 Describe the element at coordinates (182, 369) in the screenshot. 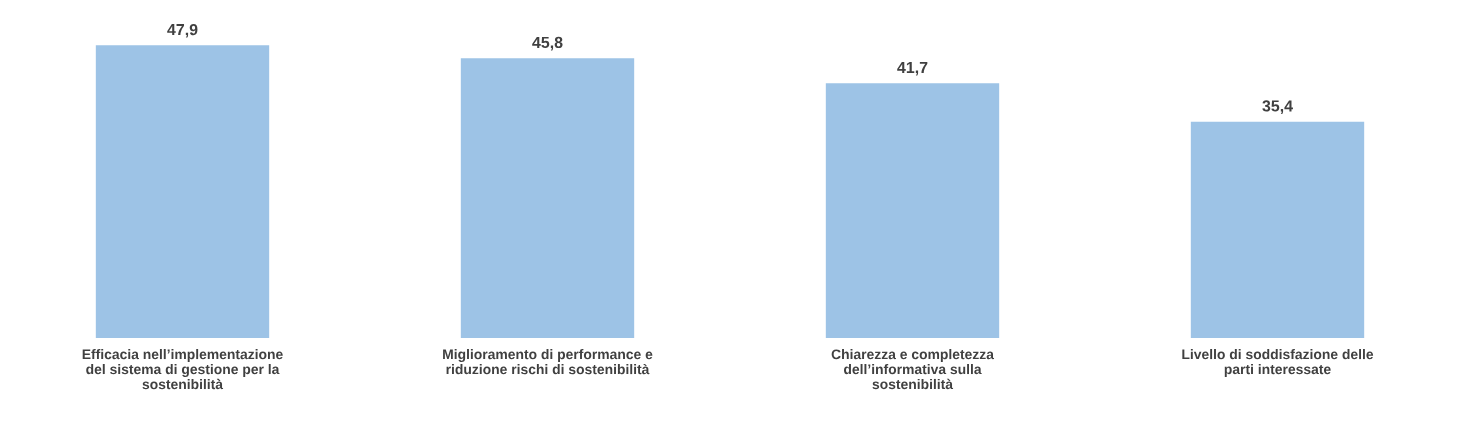

I see `x-tick-label: Efficacia nell’implementazione del sistema di gestione per la sostenibilità` at that location.